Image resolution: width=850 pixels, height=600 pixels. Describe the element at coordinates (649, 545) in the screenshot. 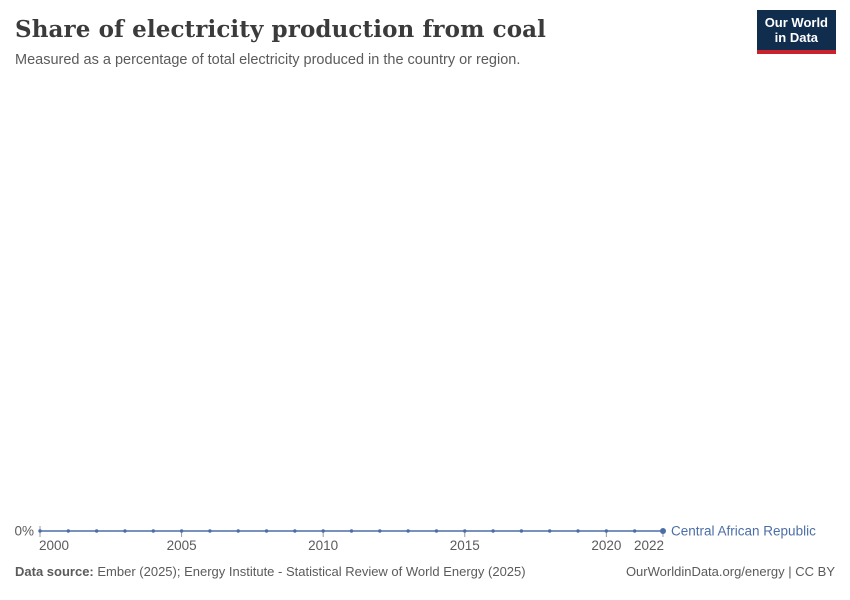

I see `x-tick-label: 2022` at that location.